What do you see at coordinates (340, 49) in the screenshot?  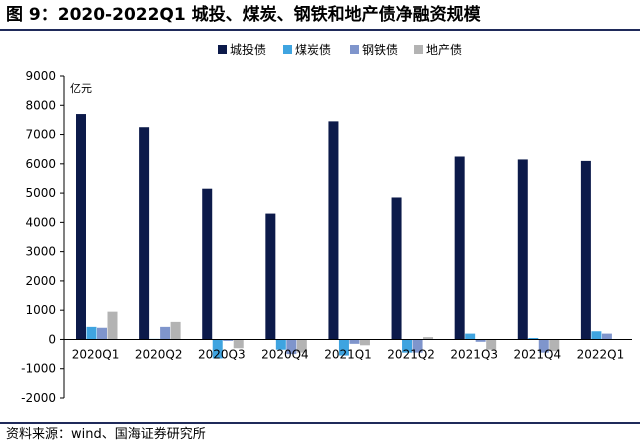 I see `legend: 城投债 煤炭债 钢铁债 地产债` at bounding box center [340, 49].